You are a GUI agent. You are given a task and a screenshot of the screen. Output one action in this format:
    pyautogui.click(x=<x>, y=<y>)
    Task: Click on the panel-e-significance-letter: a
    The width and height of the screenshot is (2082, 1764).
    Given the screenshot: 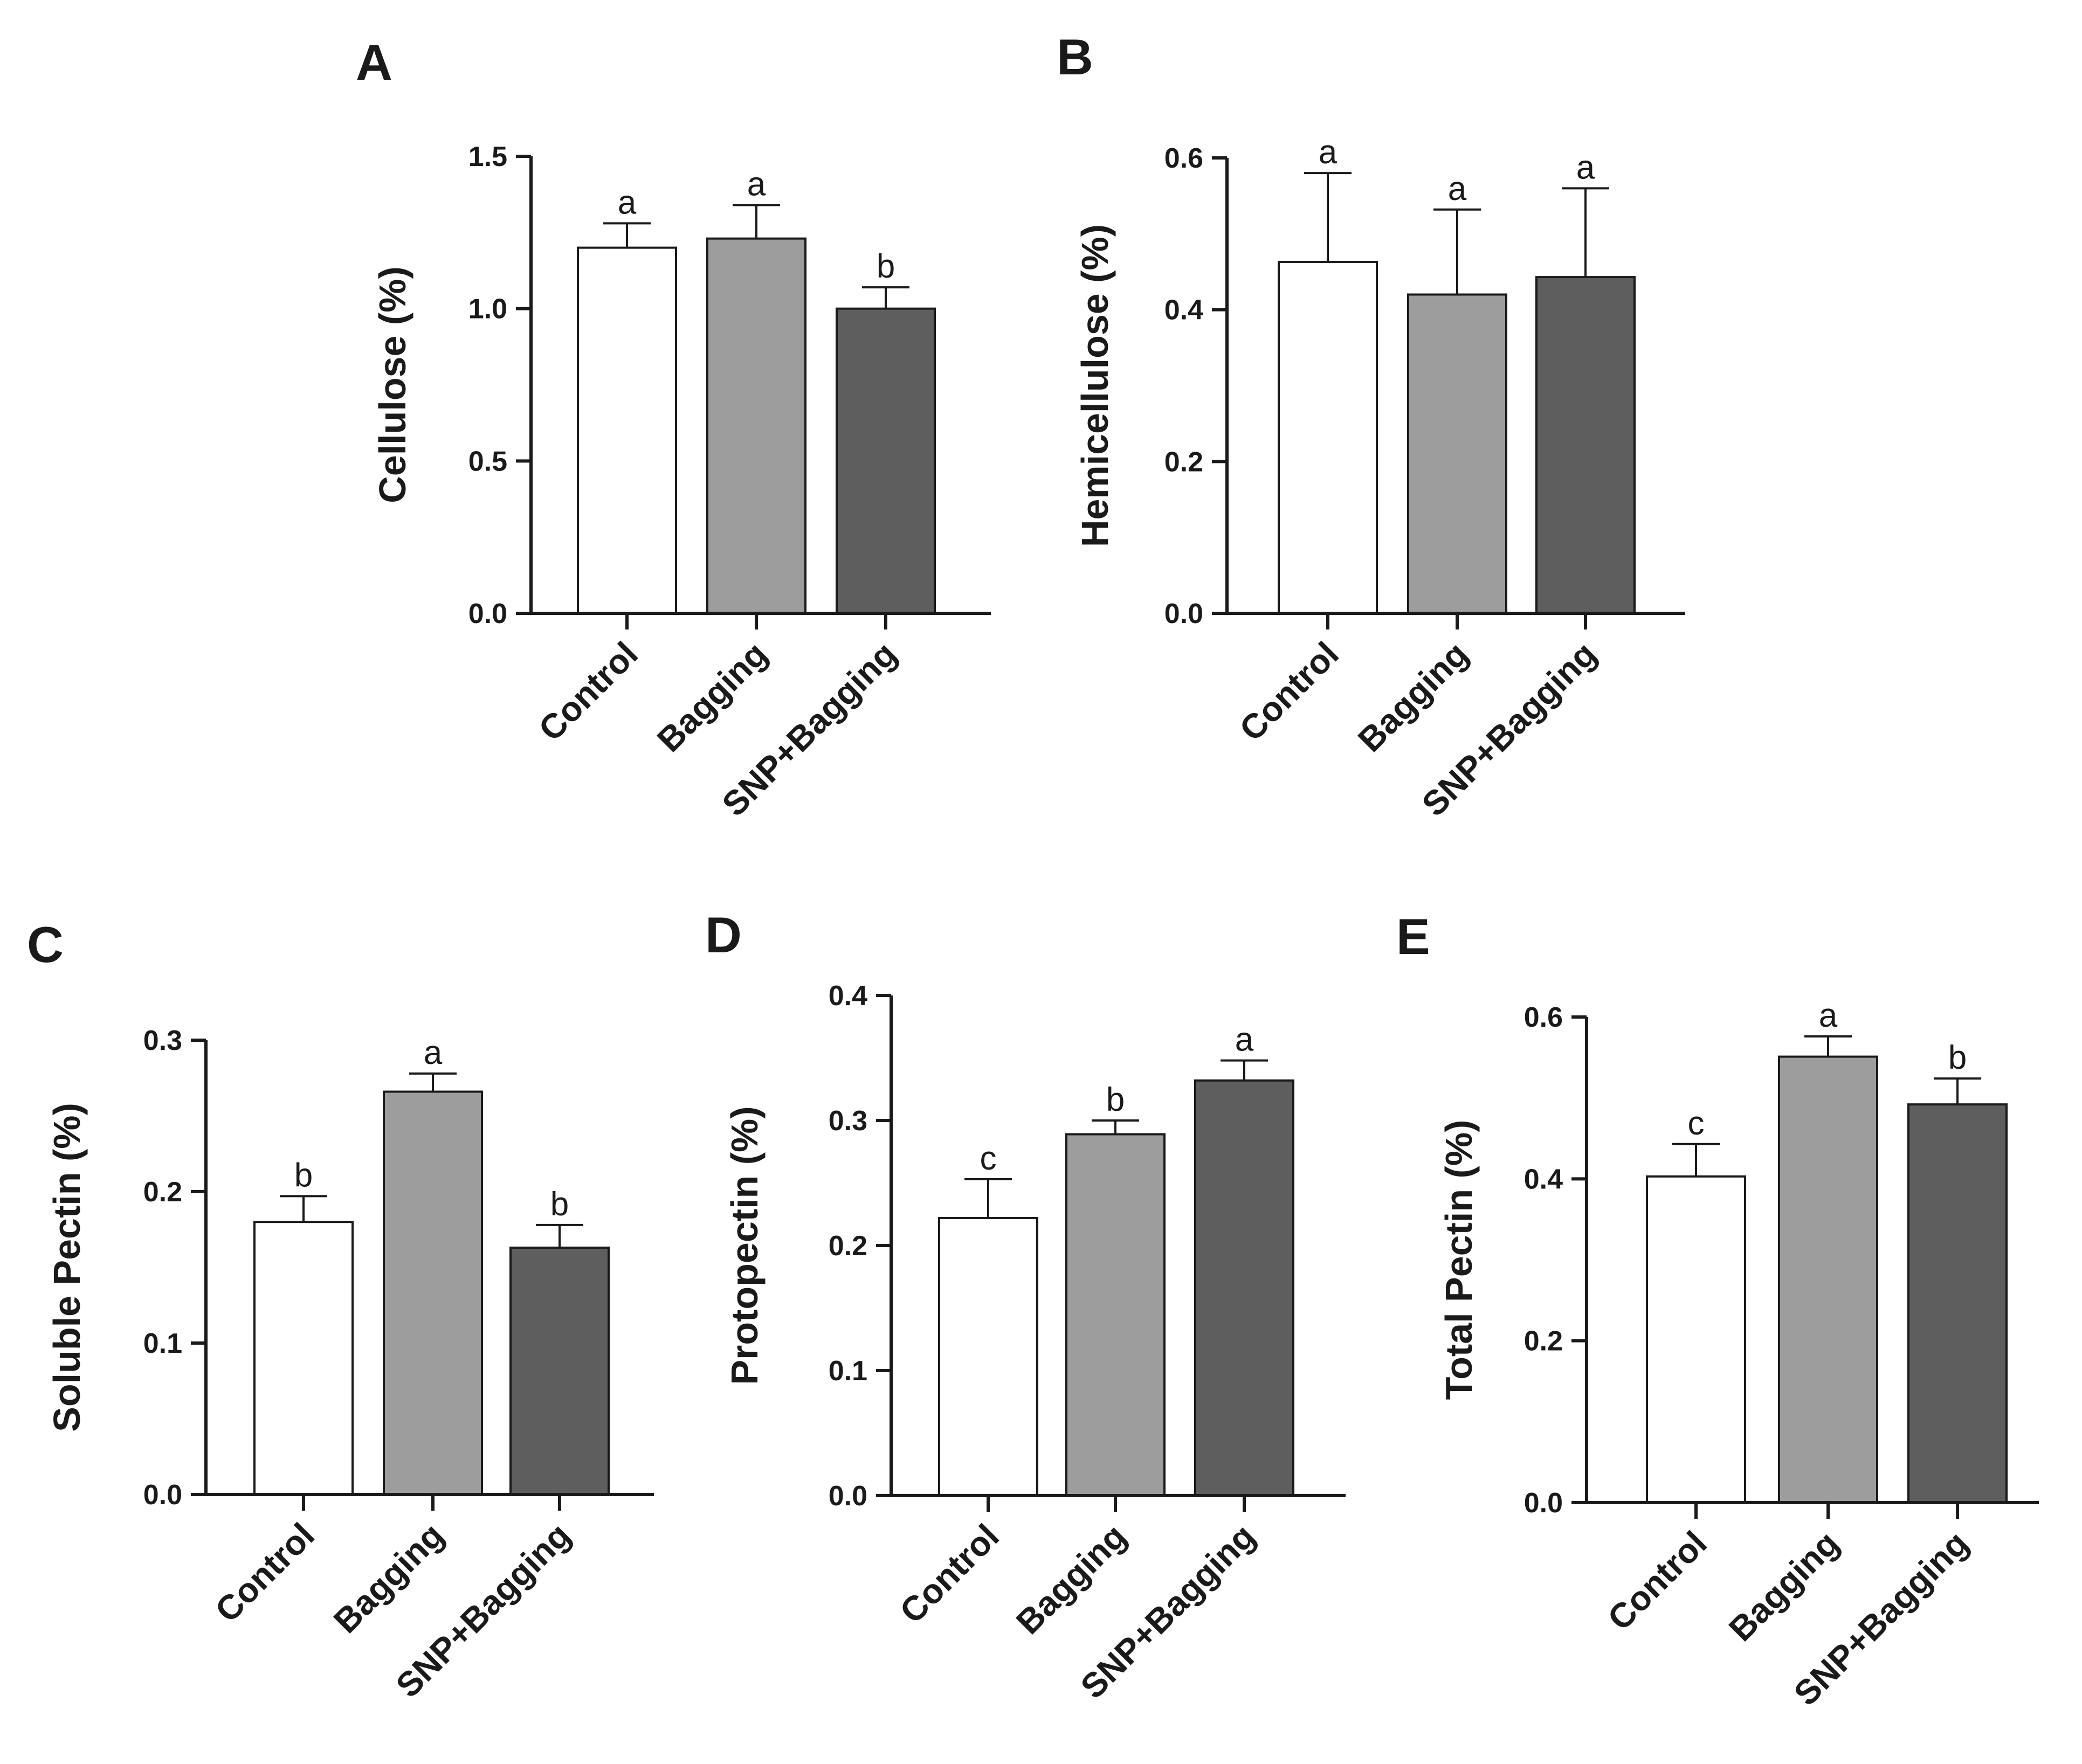 What is the action you would take?
    pyautogui.click(x=1828, y=1015)
    